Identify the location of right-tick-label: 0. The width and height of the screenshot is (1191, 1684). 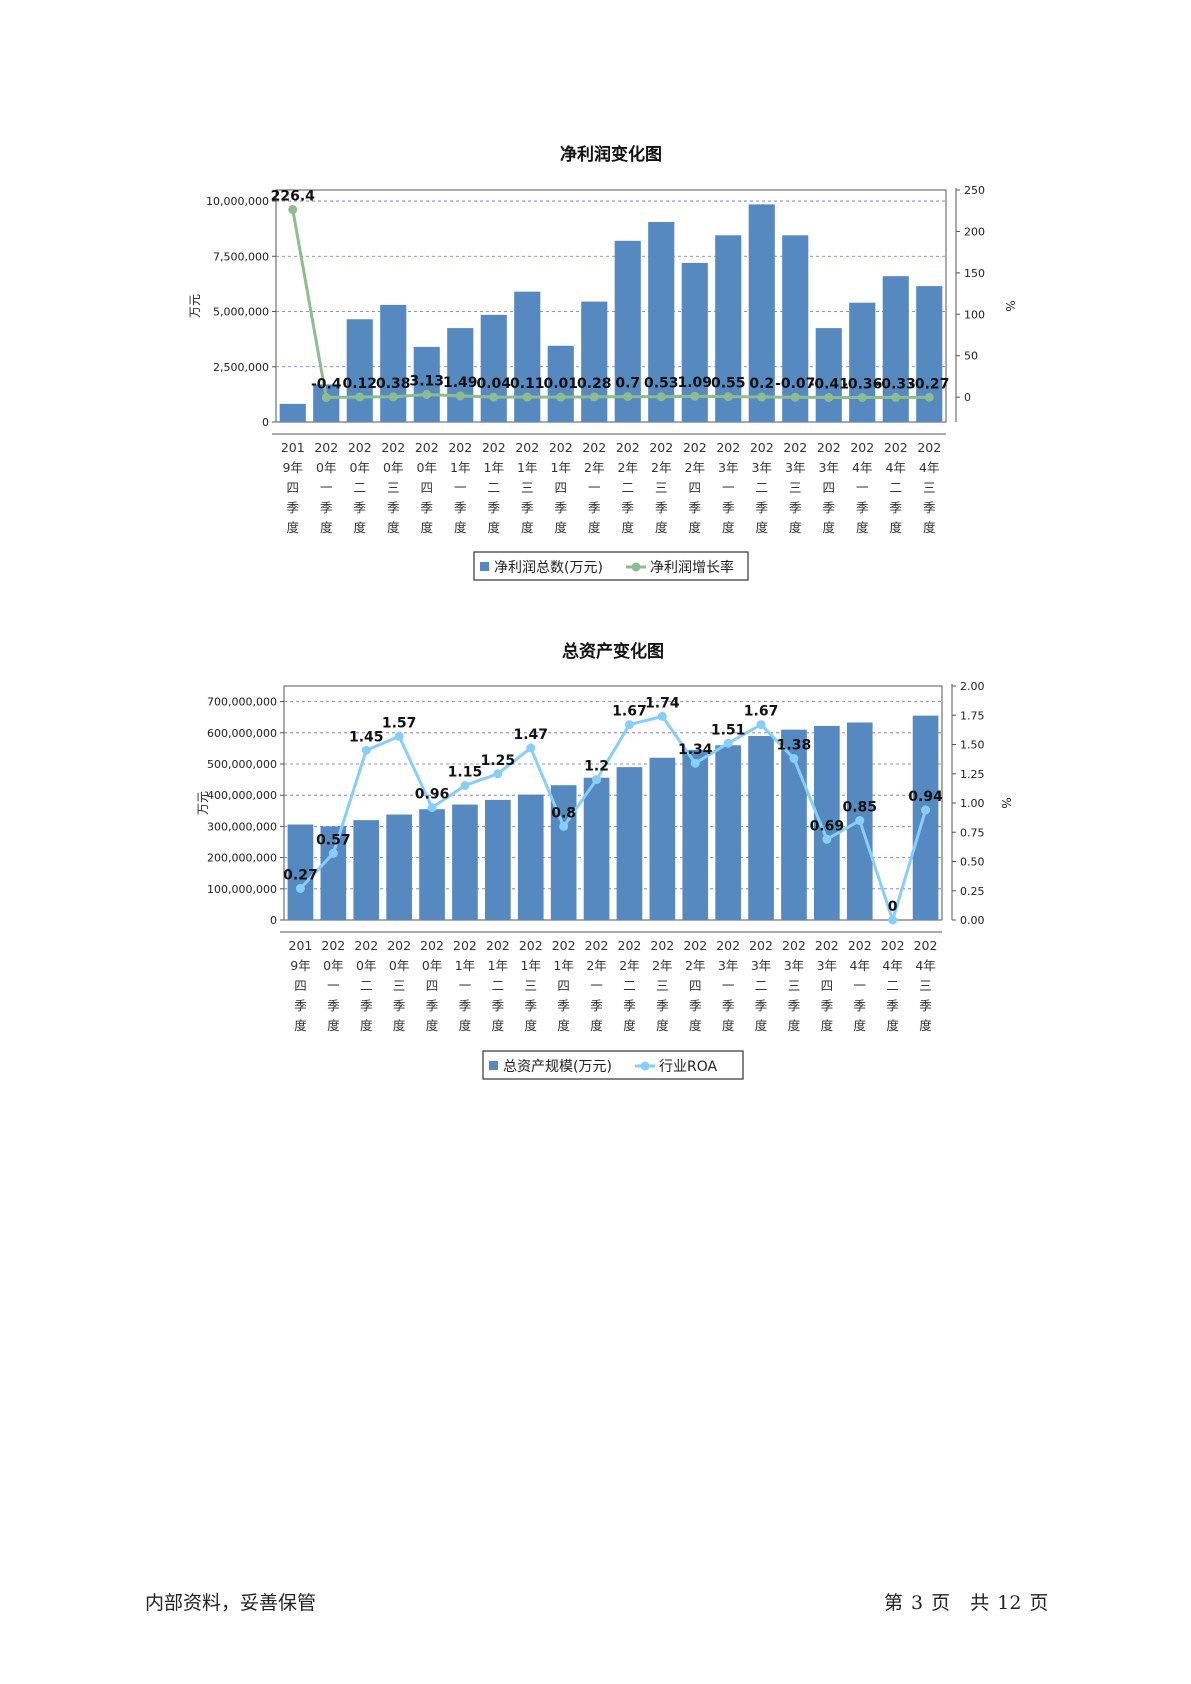
(967, 397).